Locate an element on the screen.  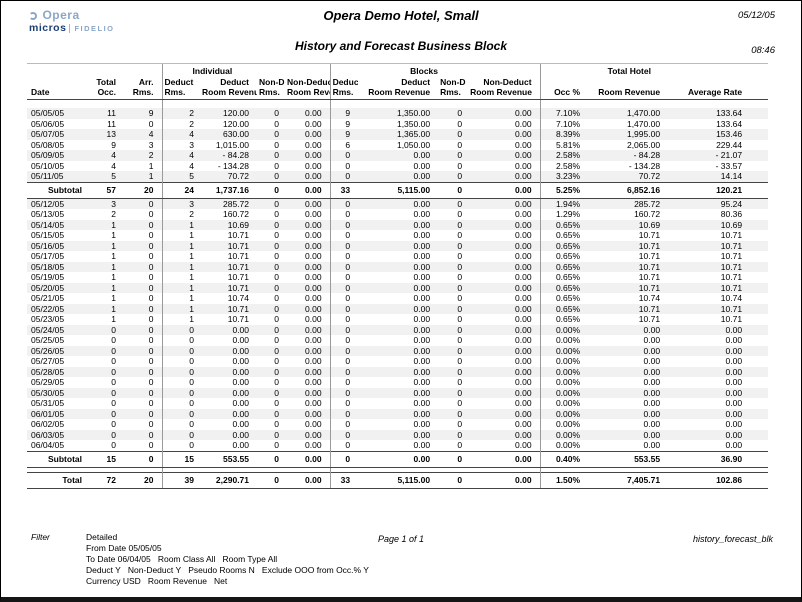
cell-value: 10.69 is located at coordinates (230, 224).